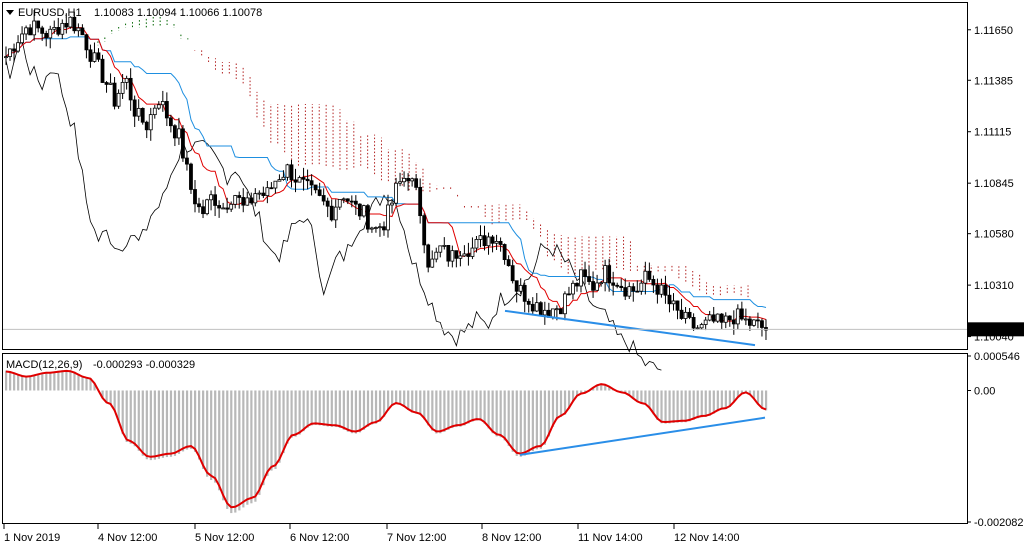 The image size is (1033, 550). Describe the element at coordinates (984, 391) in the screenshot. I see `macd-tick-label: 0.00` at that location.